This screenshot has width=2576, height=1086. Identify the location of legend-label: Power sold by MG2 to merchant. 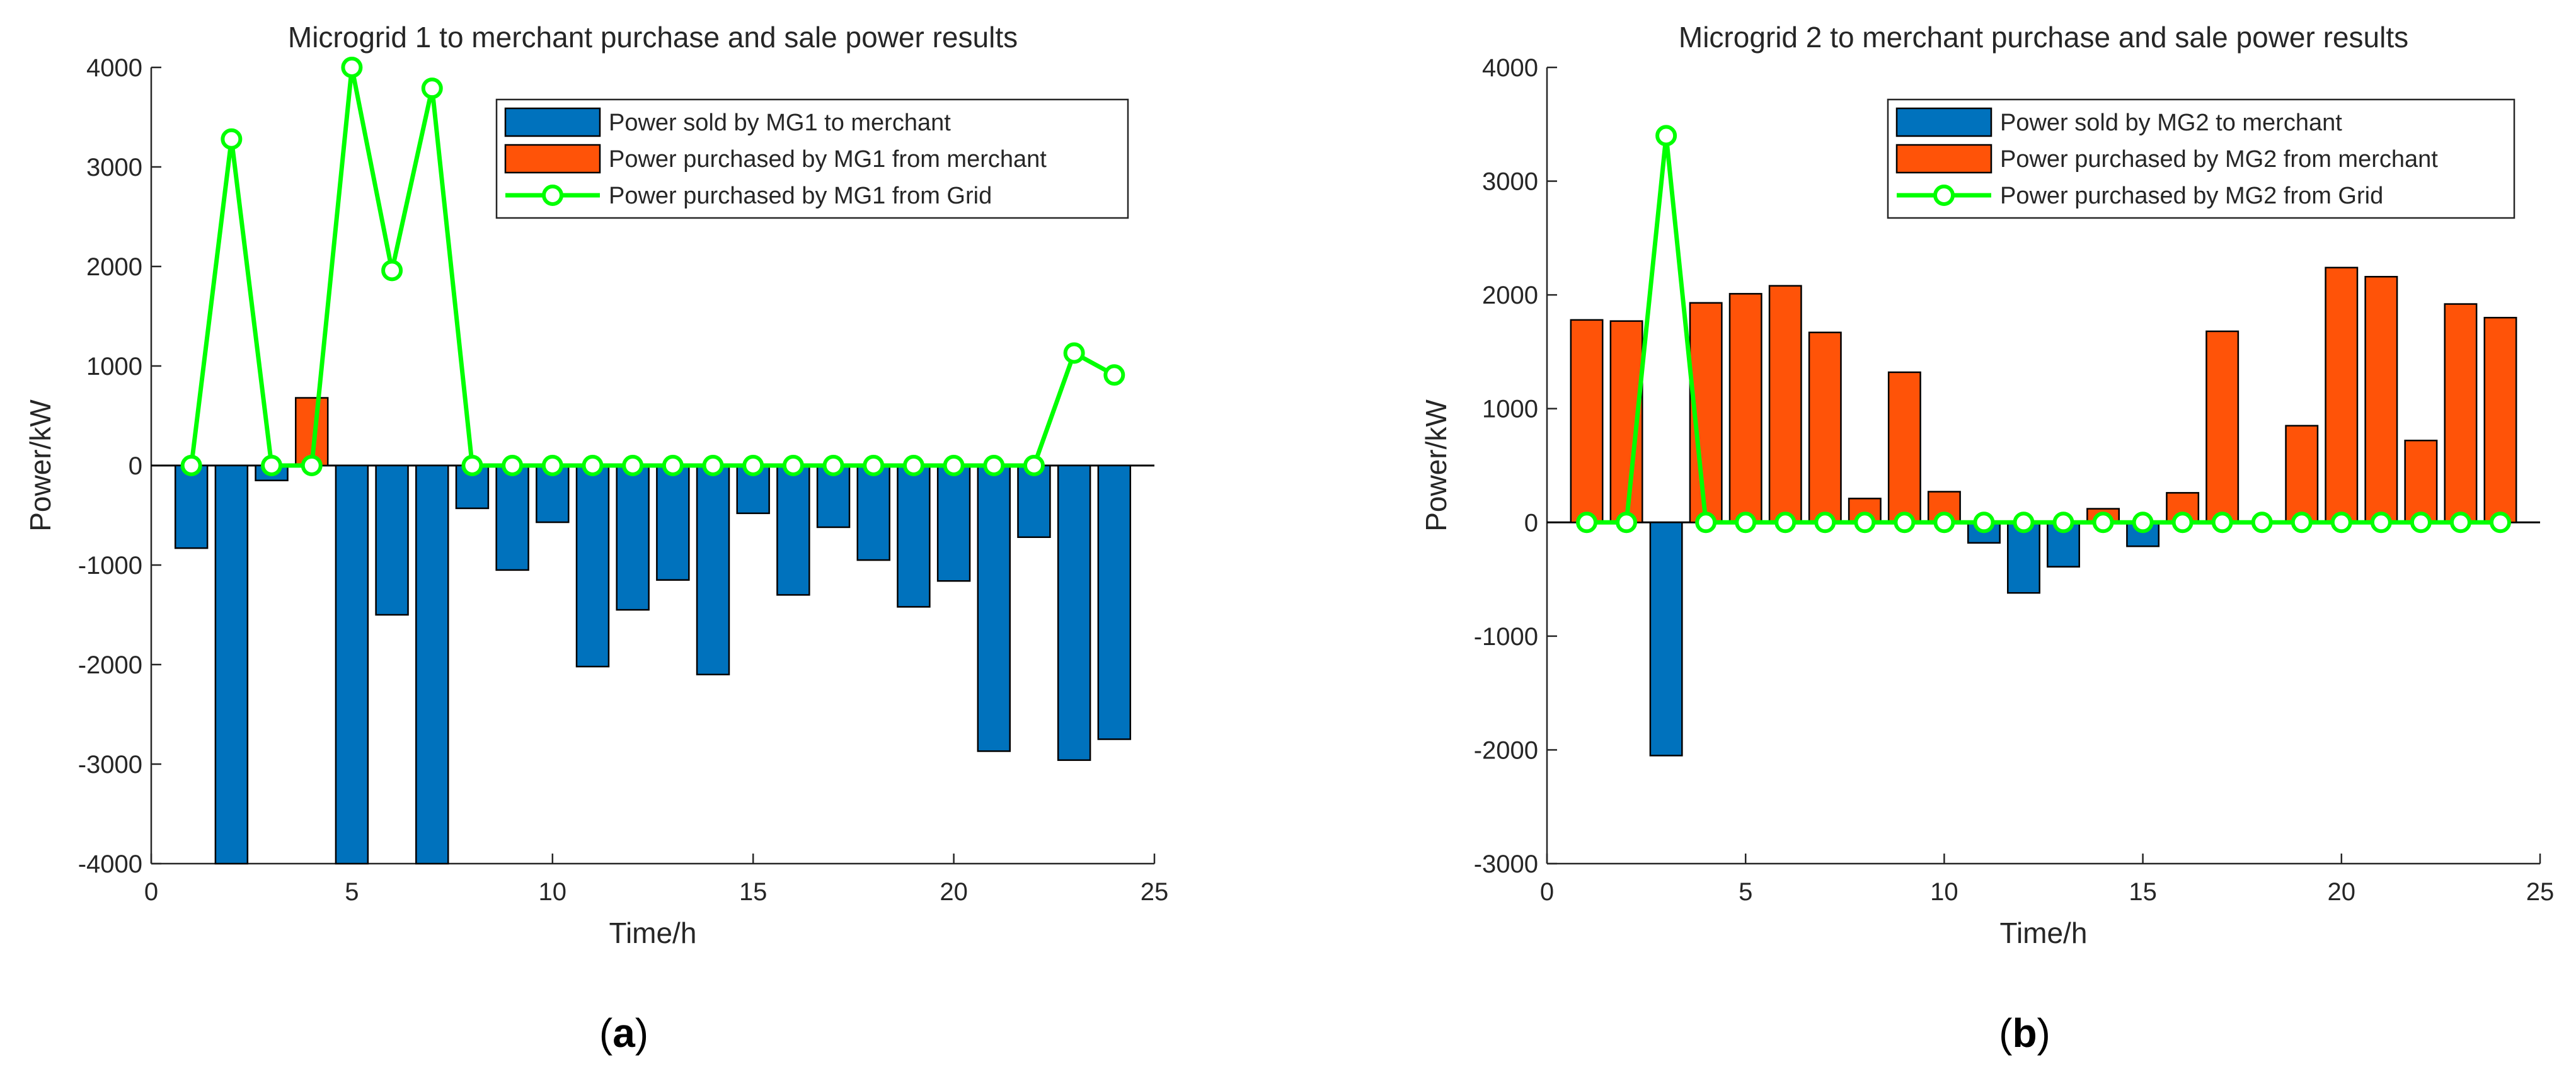
(2171, 123).